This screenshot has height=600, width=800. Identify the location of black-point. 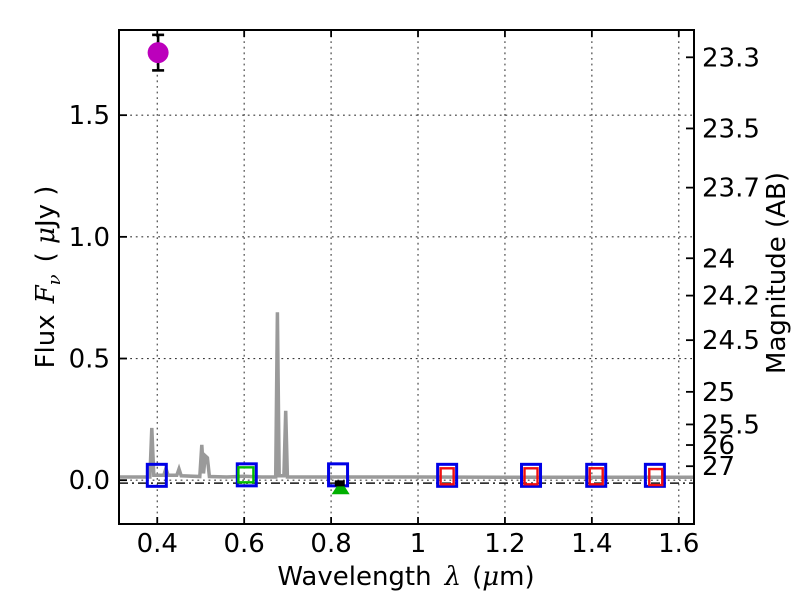
(339, 483).